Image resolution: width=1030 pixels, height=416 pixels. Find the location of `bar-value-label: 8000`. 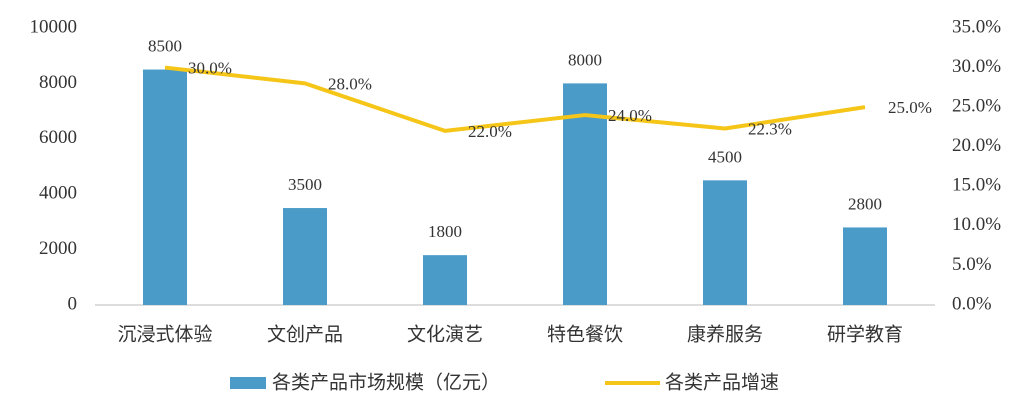

bar-value-label: 8000 is located at coordinates (585, 59).